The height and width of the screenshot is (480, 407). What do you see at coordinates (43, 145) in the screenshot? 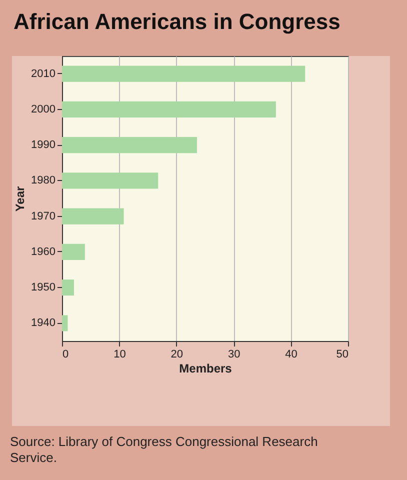
I see `y-tick-label: 1990` at bounding box center [43, 145].